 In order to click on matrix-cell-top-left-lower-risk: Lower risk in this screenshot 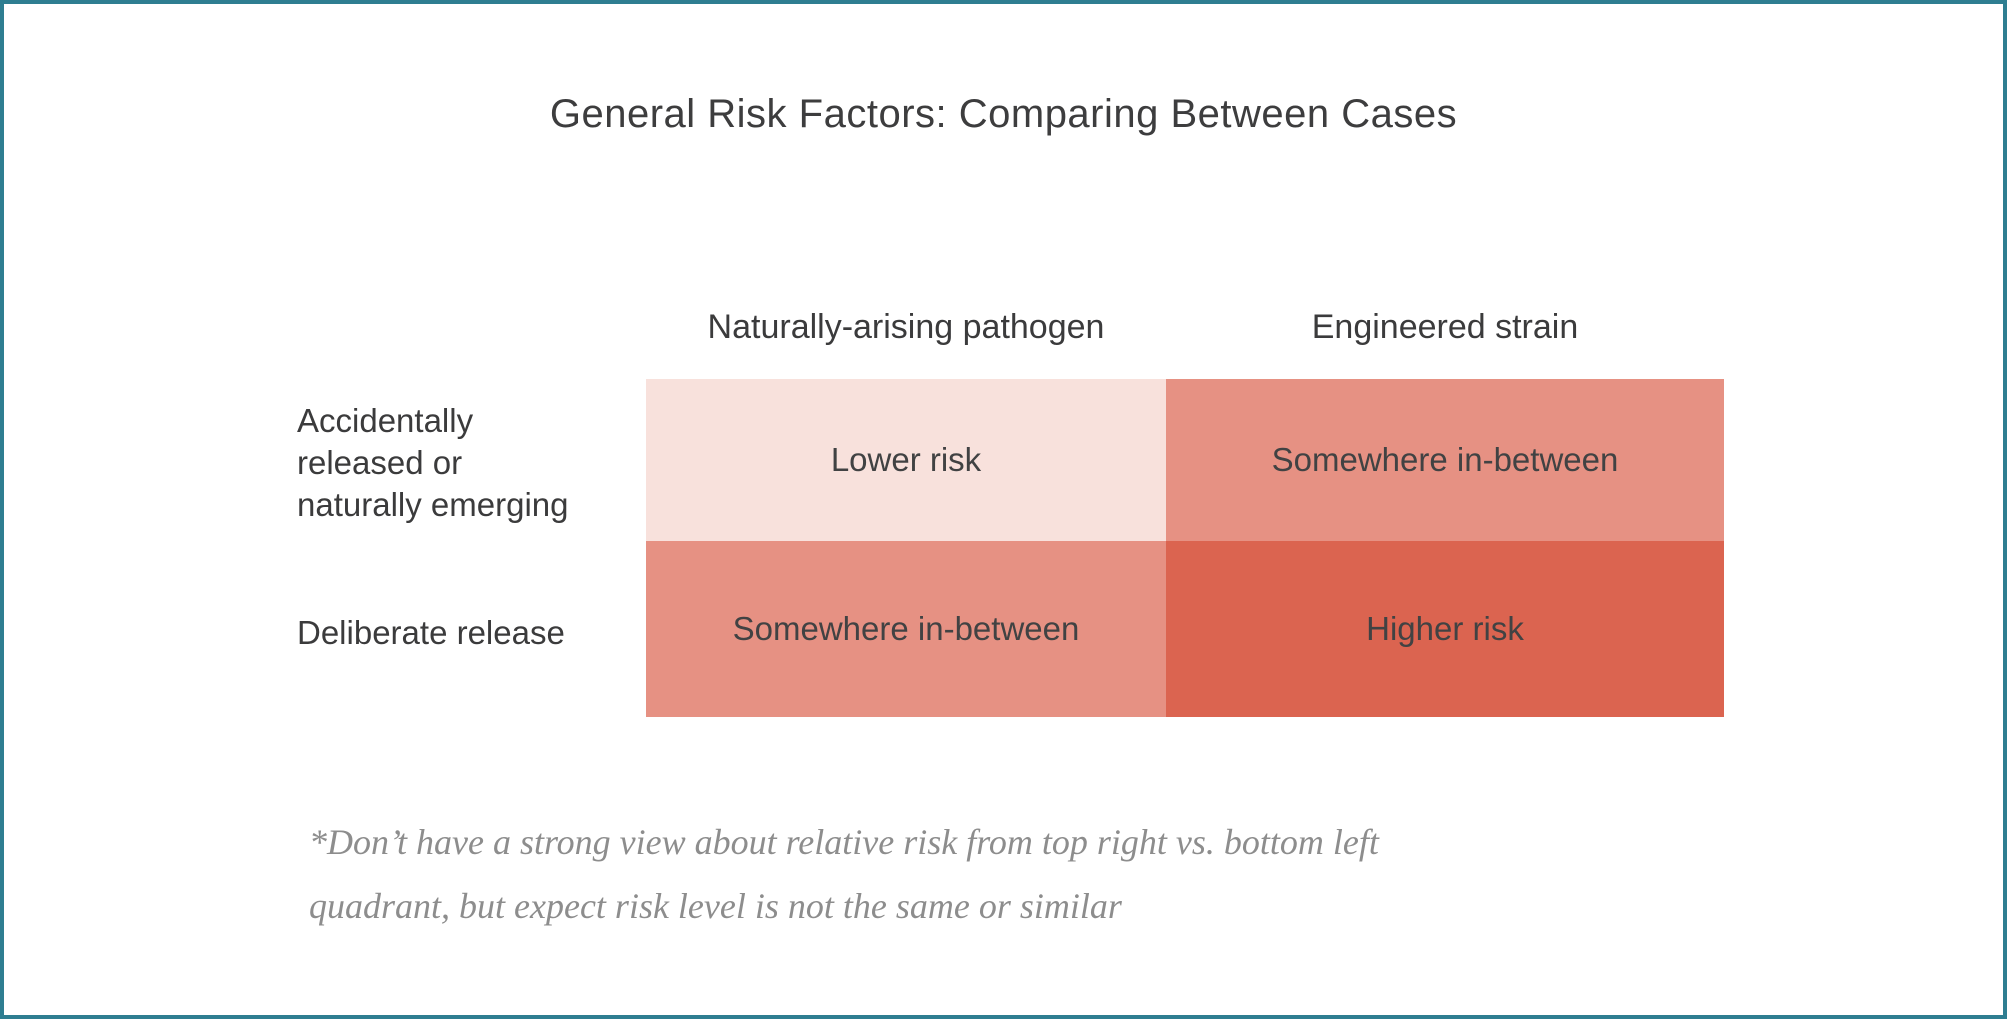, I will do `click(906, 460)`.